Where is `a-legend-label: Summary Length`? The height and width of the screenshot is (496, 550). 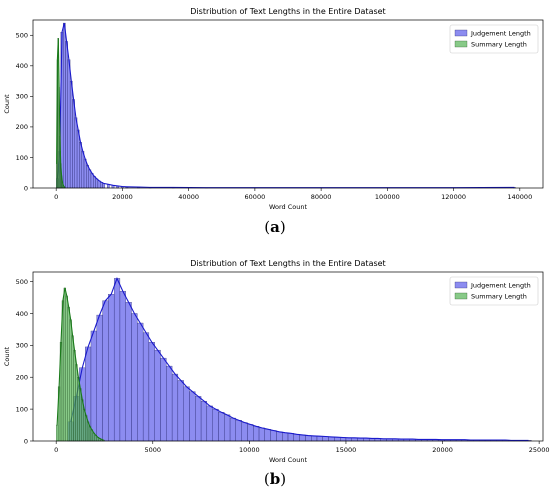 a-legend-label: Summary Length is located at coordinates (499, 45).